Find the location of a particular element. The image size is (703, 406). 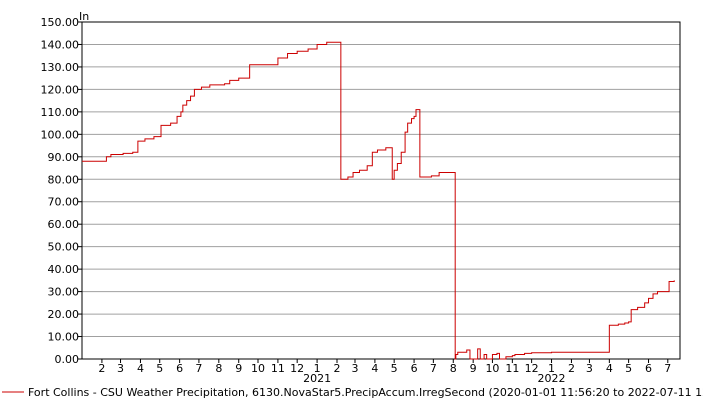

y-tick-label: 20.00 is located at coordinates (64, 314).